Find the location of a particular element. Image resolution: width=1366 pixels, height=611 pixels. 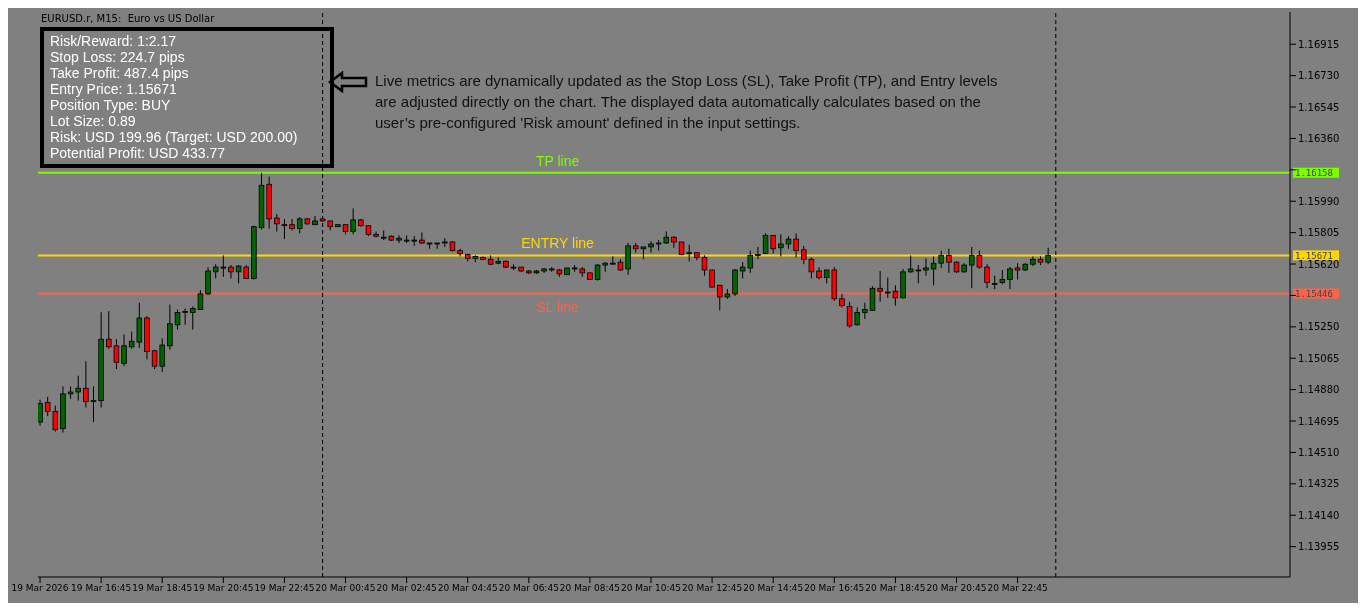

x-tick-label: 19 Mar 22:45 is located at coordinates (284, 588).